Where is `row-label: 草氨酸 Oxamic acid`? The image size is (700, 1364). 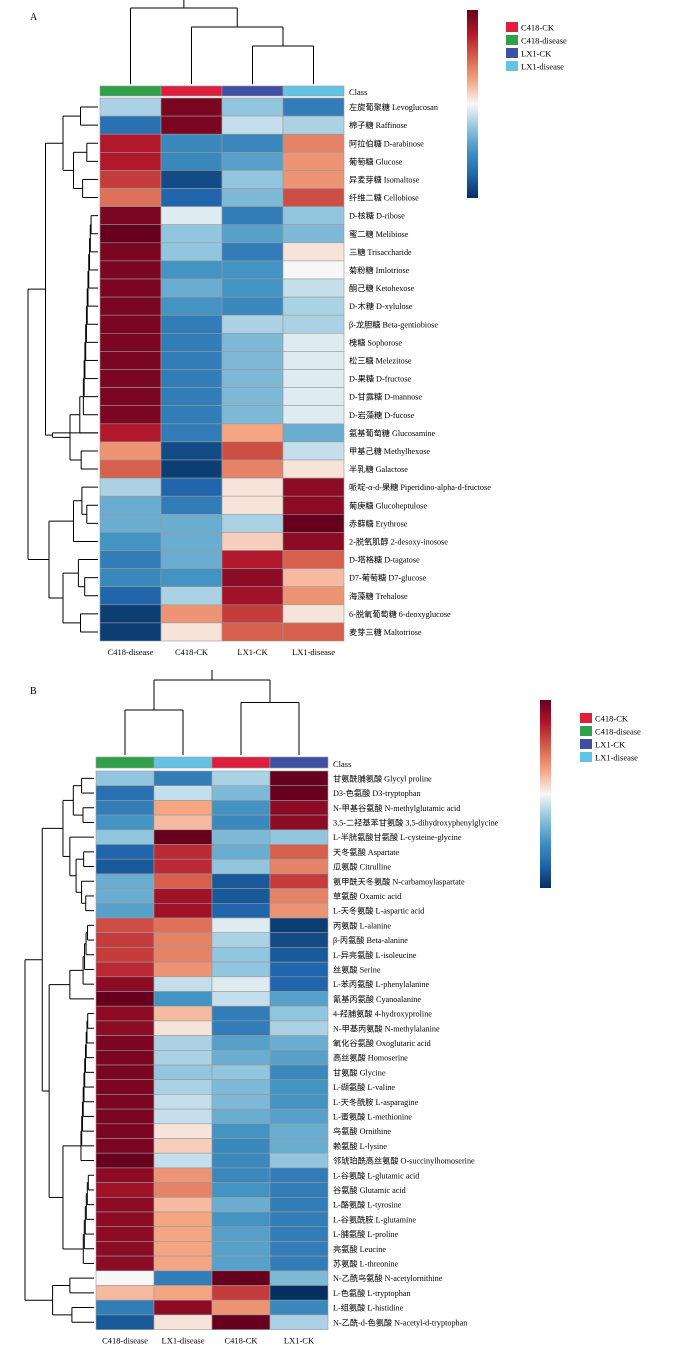
row-label: 草氨酸 Oxamic acid is located at coordinates (367, 896).